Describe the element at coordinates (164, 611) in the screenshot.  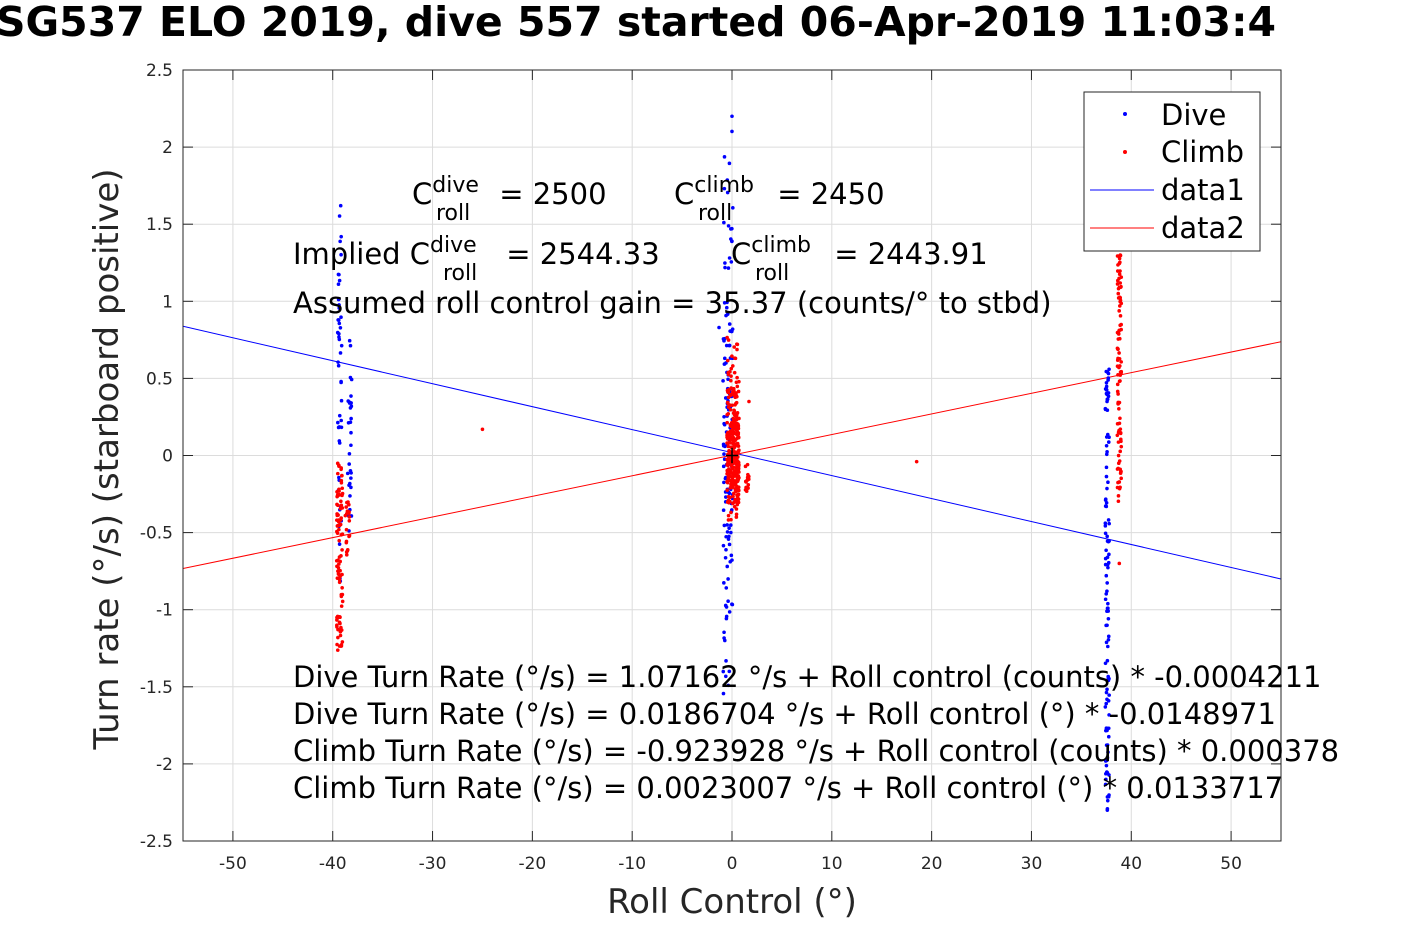
I see `y-tick-label: -1` at that location.